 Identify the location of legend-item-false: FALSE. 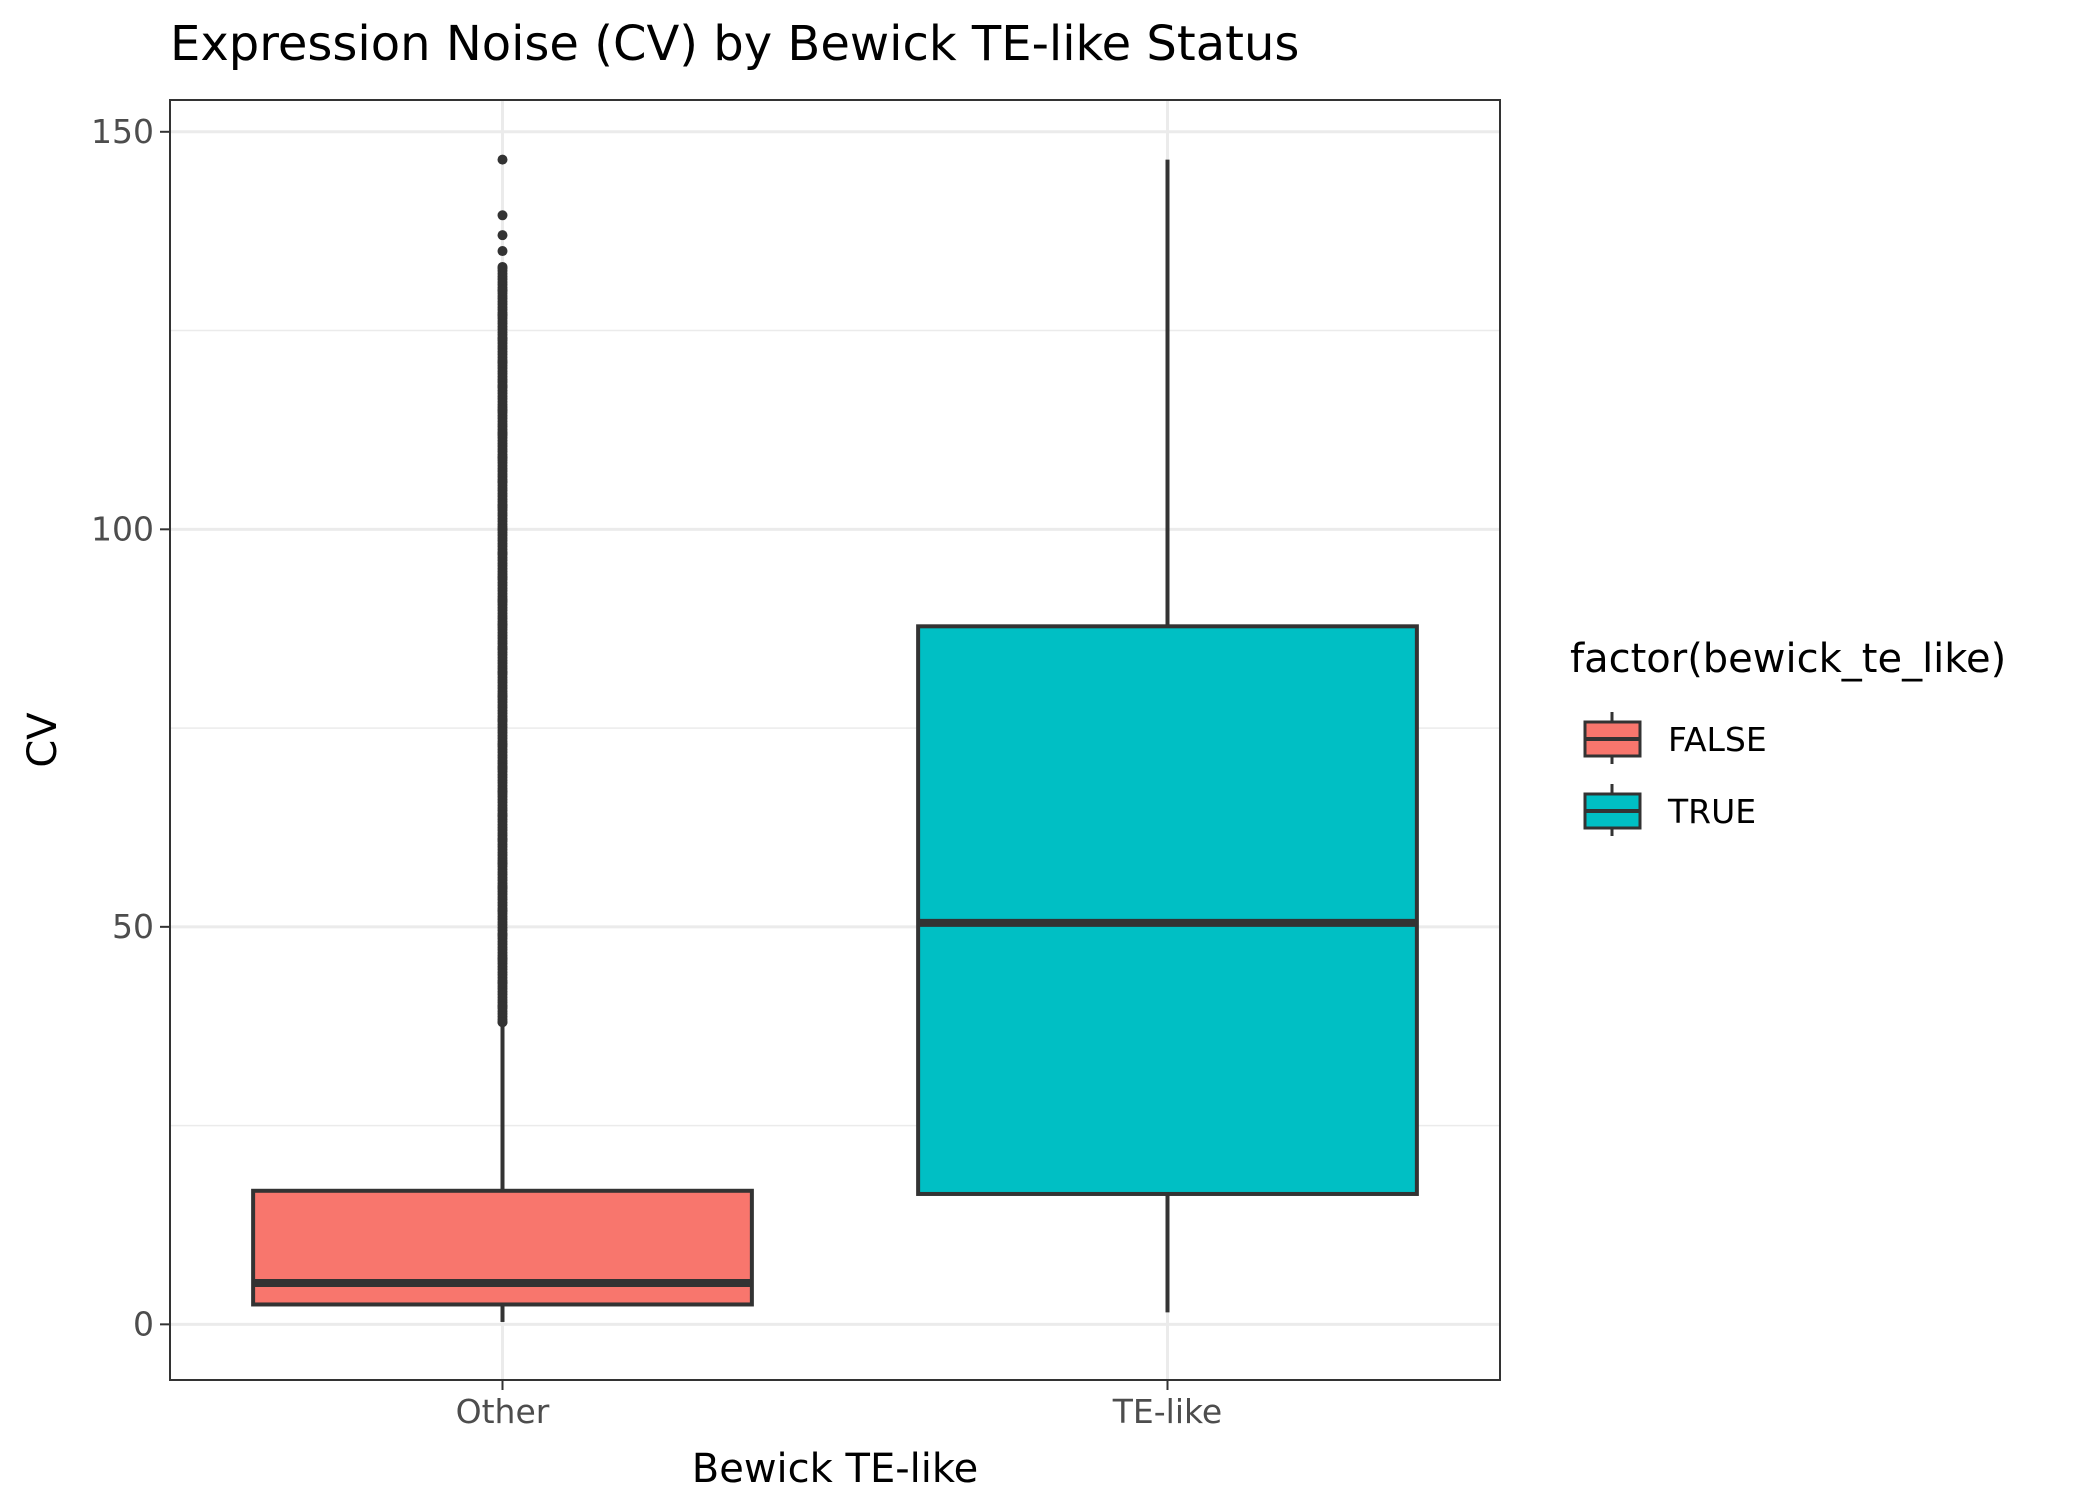
(1675, 738).